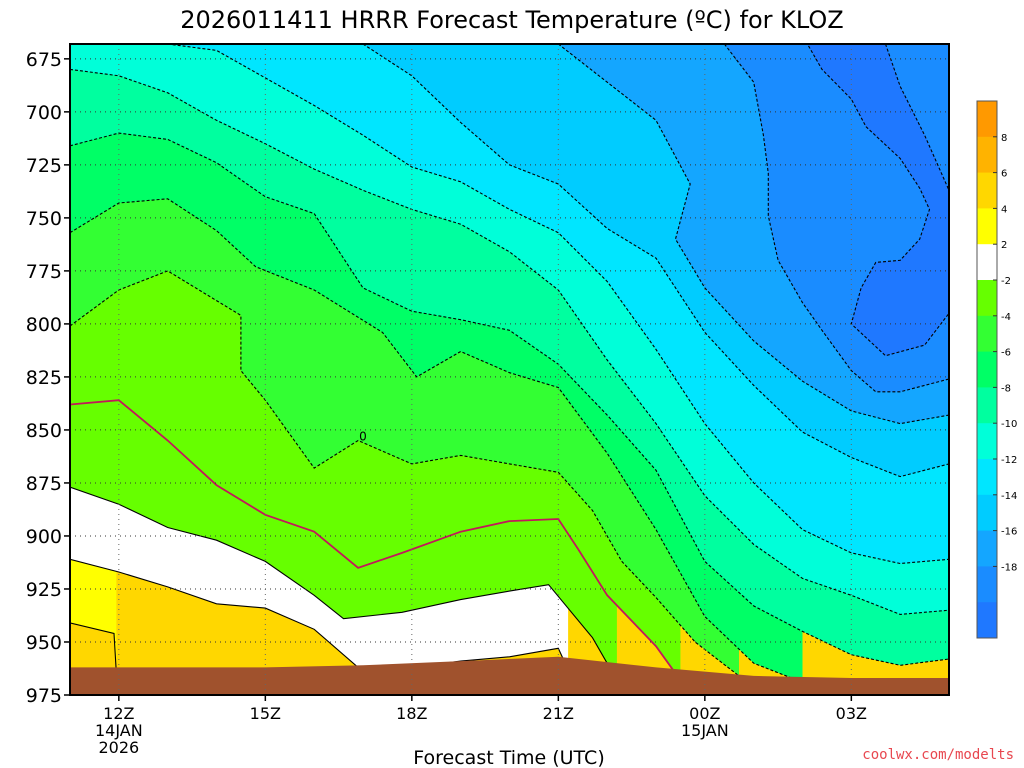  I want to click on y-axis: 675 700 725 750 775 800 825 850 875 900 925 950 975, so click(48, 378).